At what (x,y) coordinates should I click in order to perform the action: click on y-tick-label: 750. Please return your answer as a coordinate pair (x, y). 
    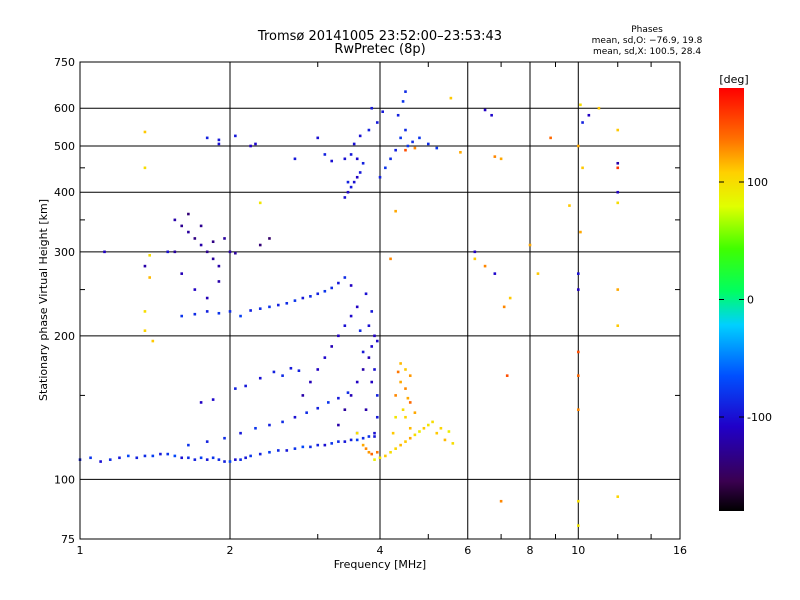
    Looking at the image, I should click on (64, 62).